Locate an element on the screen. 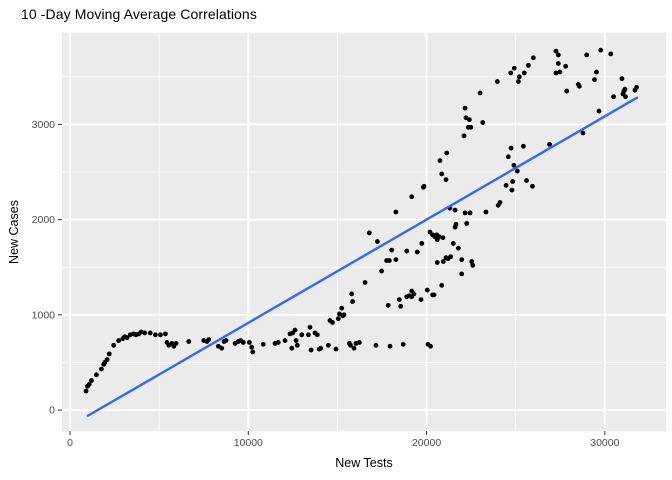  x-axis-title: New Tests is located at coordinates (364, 463).